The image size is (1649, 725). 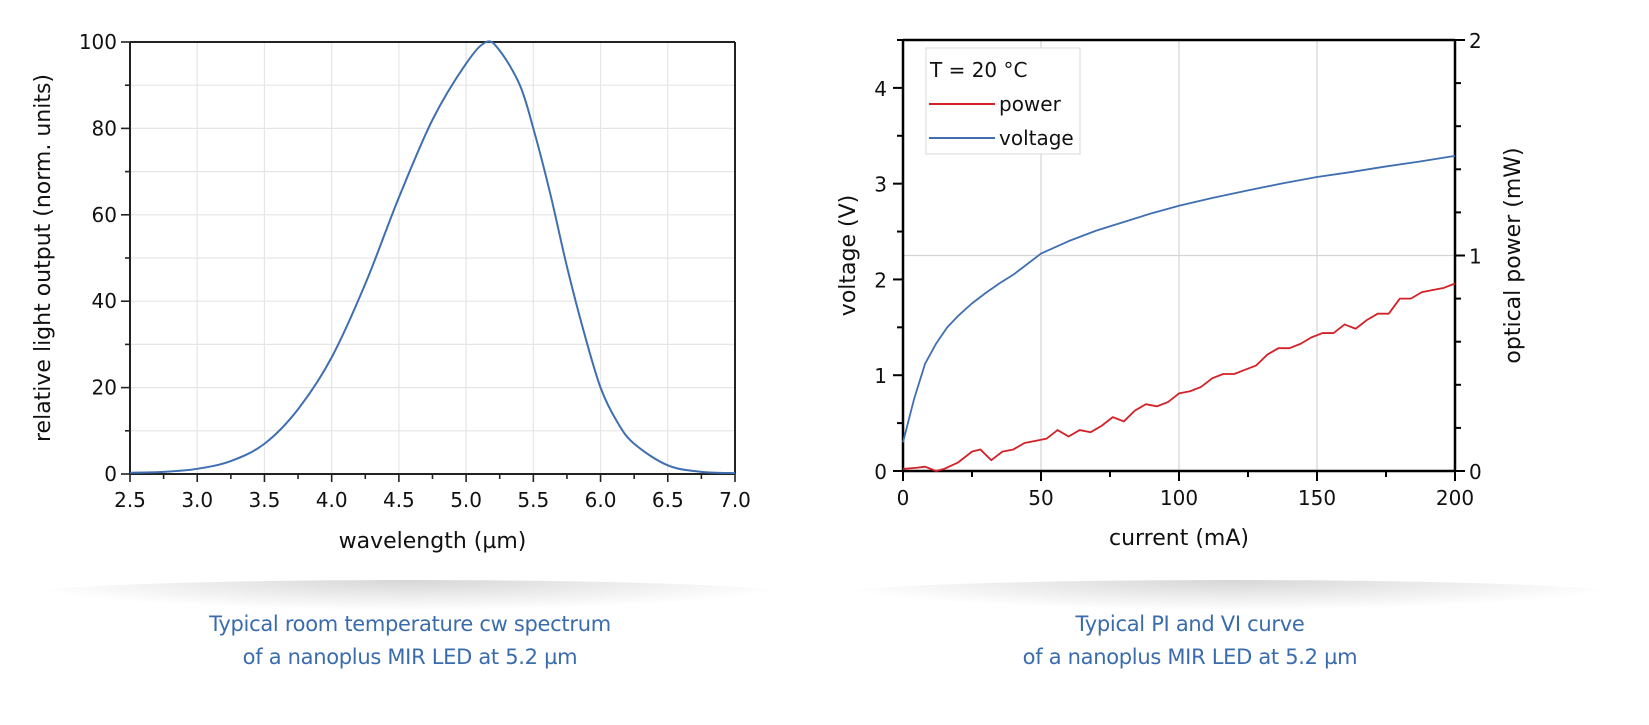 What do you see at coordinates (104, 301) in the screenshot?
I see `y-tick-label: 40` at bounding box center [104, 301].